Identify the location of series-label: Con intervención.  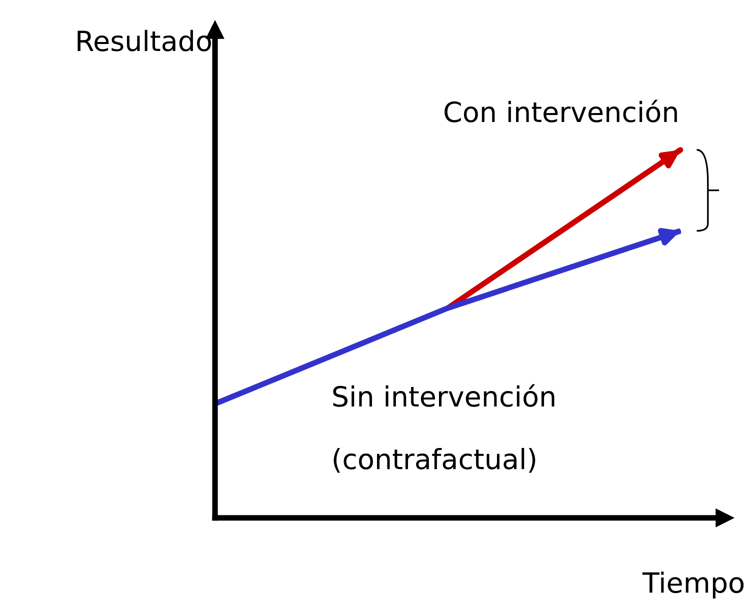
(560, 111).